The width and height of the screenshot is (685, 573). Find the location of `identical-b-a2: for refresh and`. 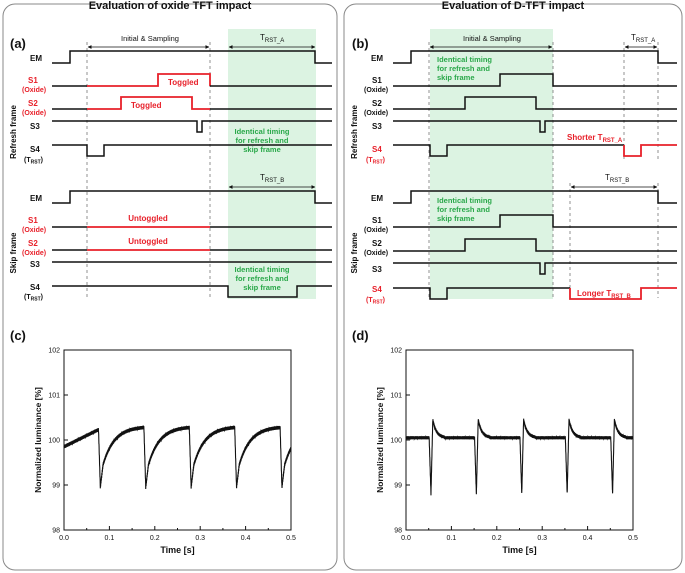

identical-b-a2: for refresh and is located at coordinates (262, 278).